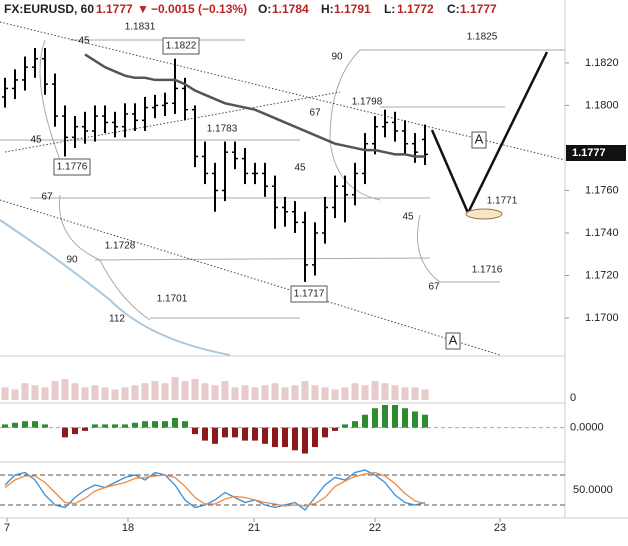  I want to click on ohlc-value: 1.1772, so click(415, 9).